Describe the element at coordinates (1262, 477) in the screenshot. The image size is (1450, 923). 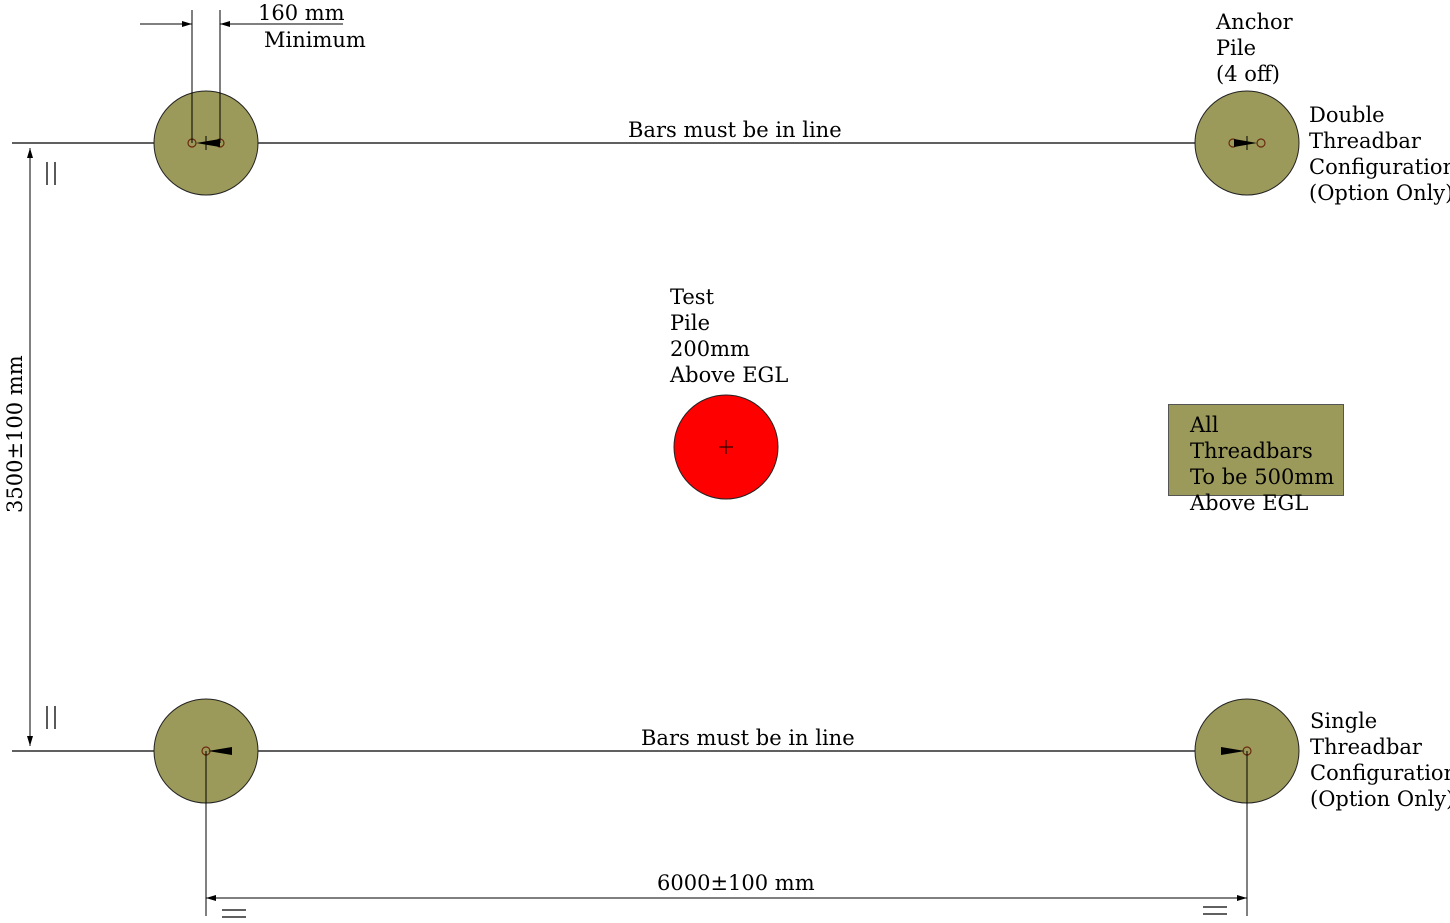
I see `threadbar-note-line-2: To be 500mm` at that location.